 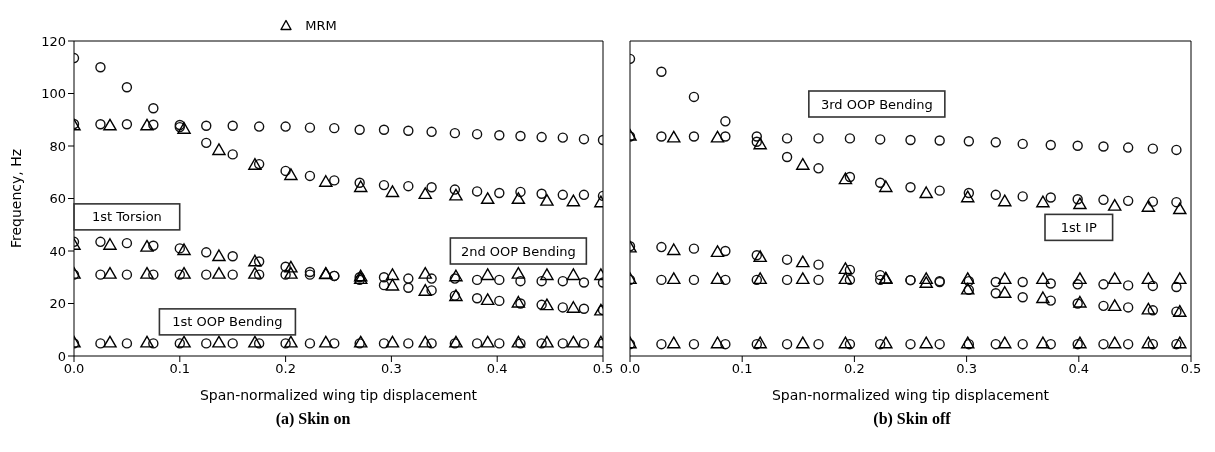 What do you see at coordinates (53, 94) in the screenshot?
I see `y-tick-label: 100` at bounding box center [53, 94].